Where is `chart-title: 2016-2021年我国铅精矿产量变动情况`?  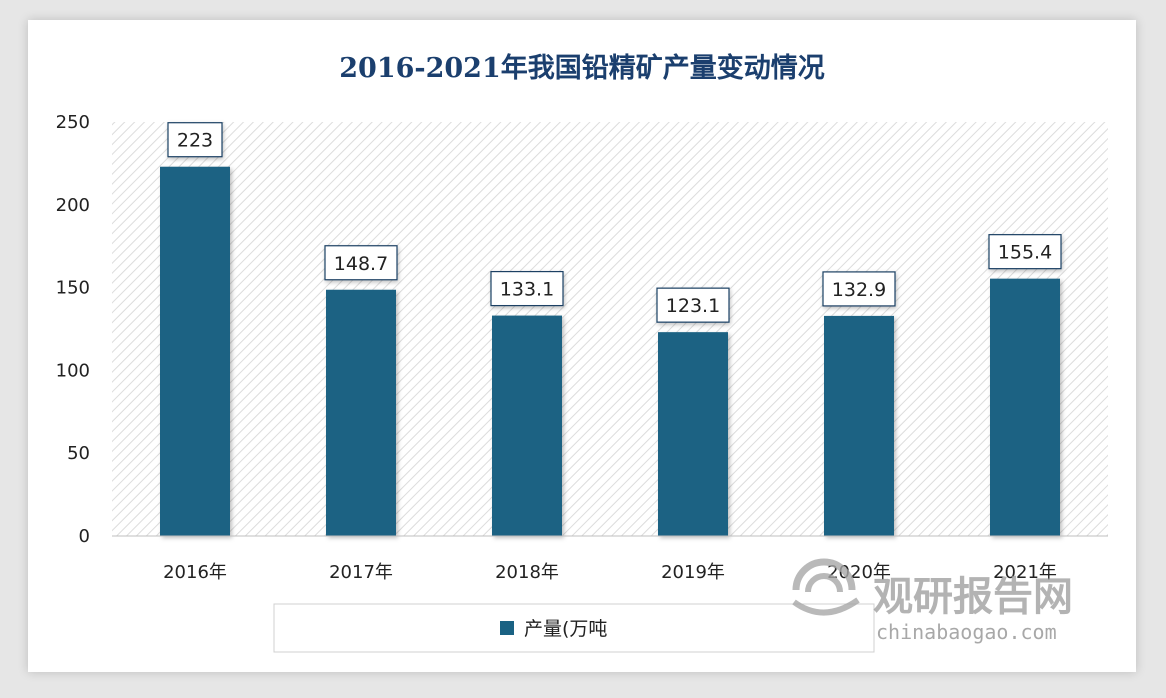
chart-title: 2016-2021年我国铅精矿产量变动情况 is located at coordinates (582, 68).